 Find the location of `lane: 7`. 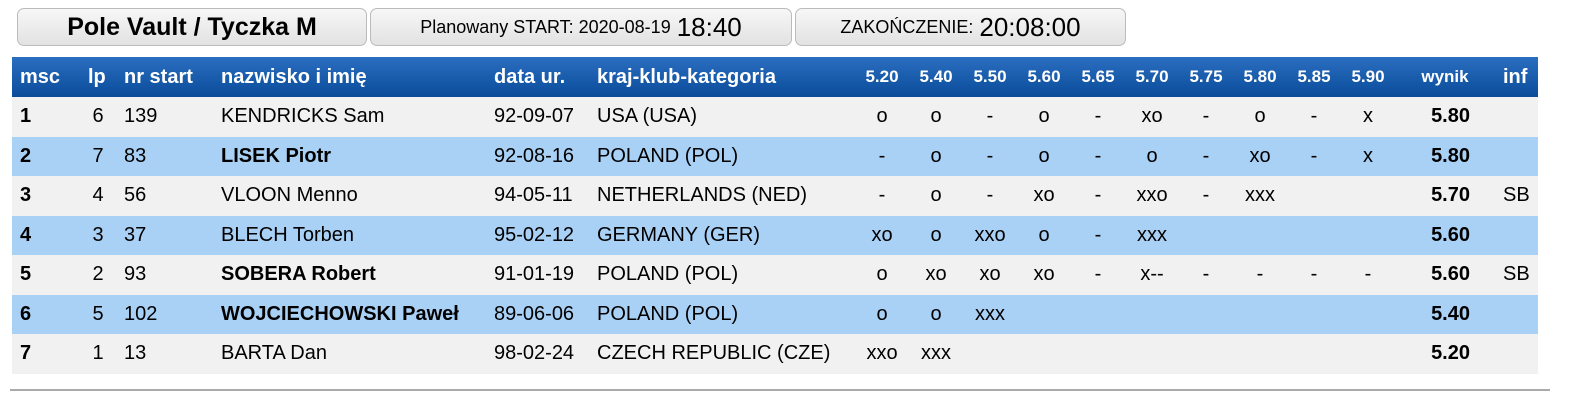

lane: 7 is located at coordinates (98, 156).